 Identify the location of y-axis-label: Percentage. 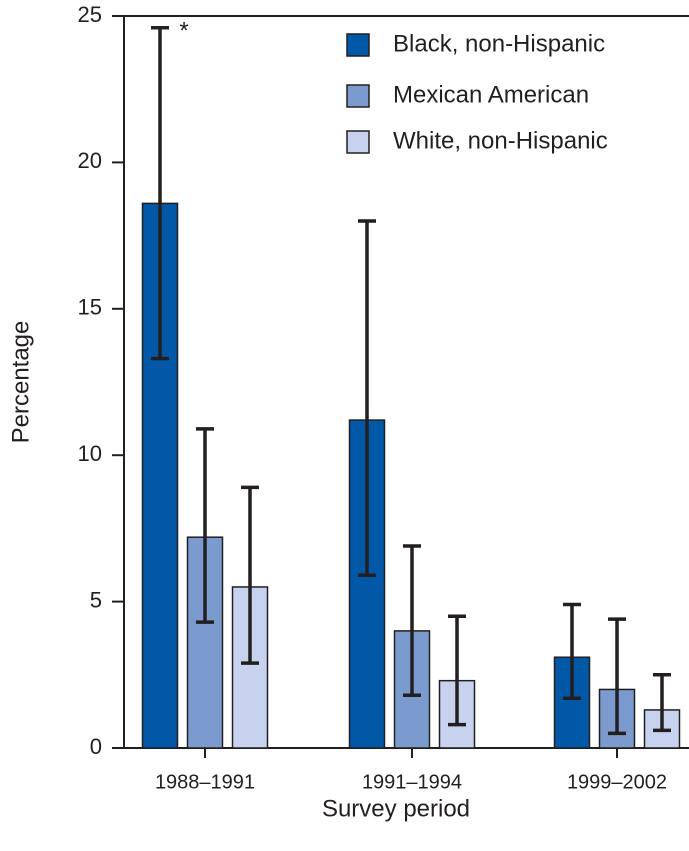
(20, 382).